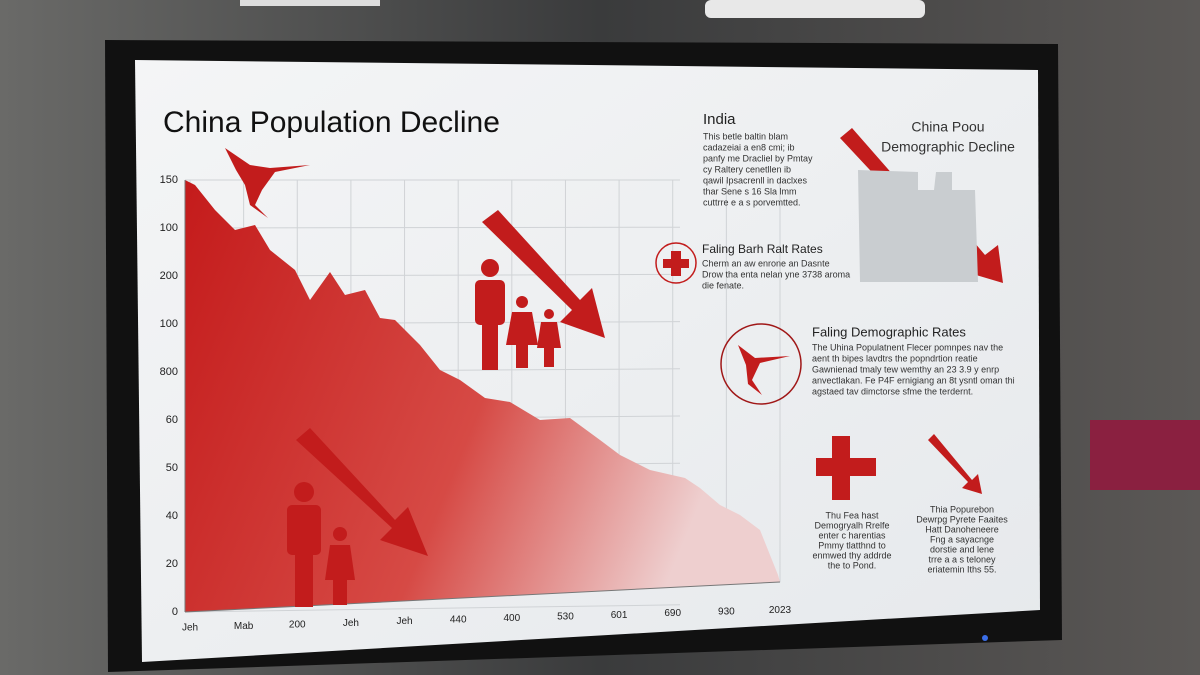 This screenshot has width=1200, height=675. I want to click on india-line: cadazeiai a en8 cmi; ib, so click(749, 147).